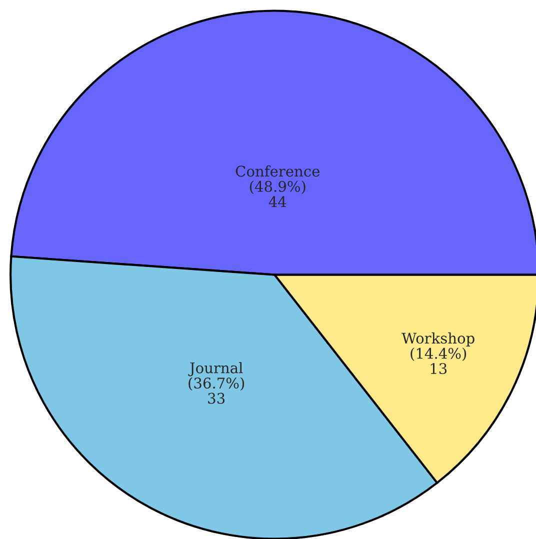 The width and height of the screenshot is (536, 539). What do you see at coordinates (215, 369) in the screenshot?
I see `slice-label: Journal` at bounding box center [215, 369].